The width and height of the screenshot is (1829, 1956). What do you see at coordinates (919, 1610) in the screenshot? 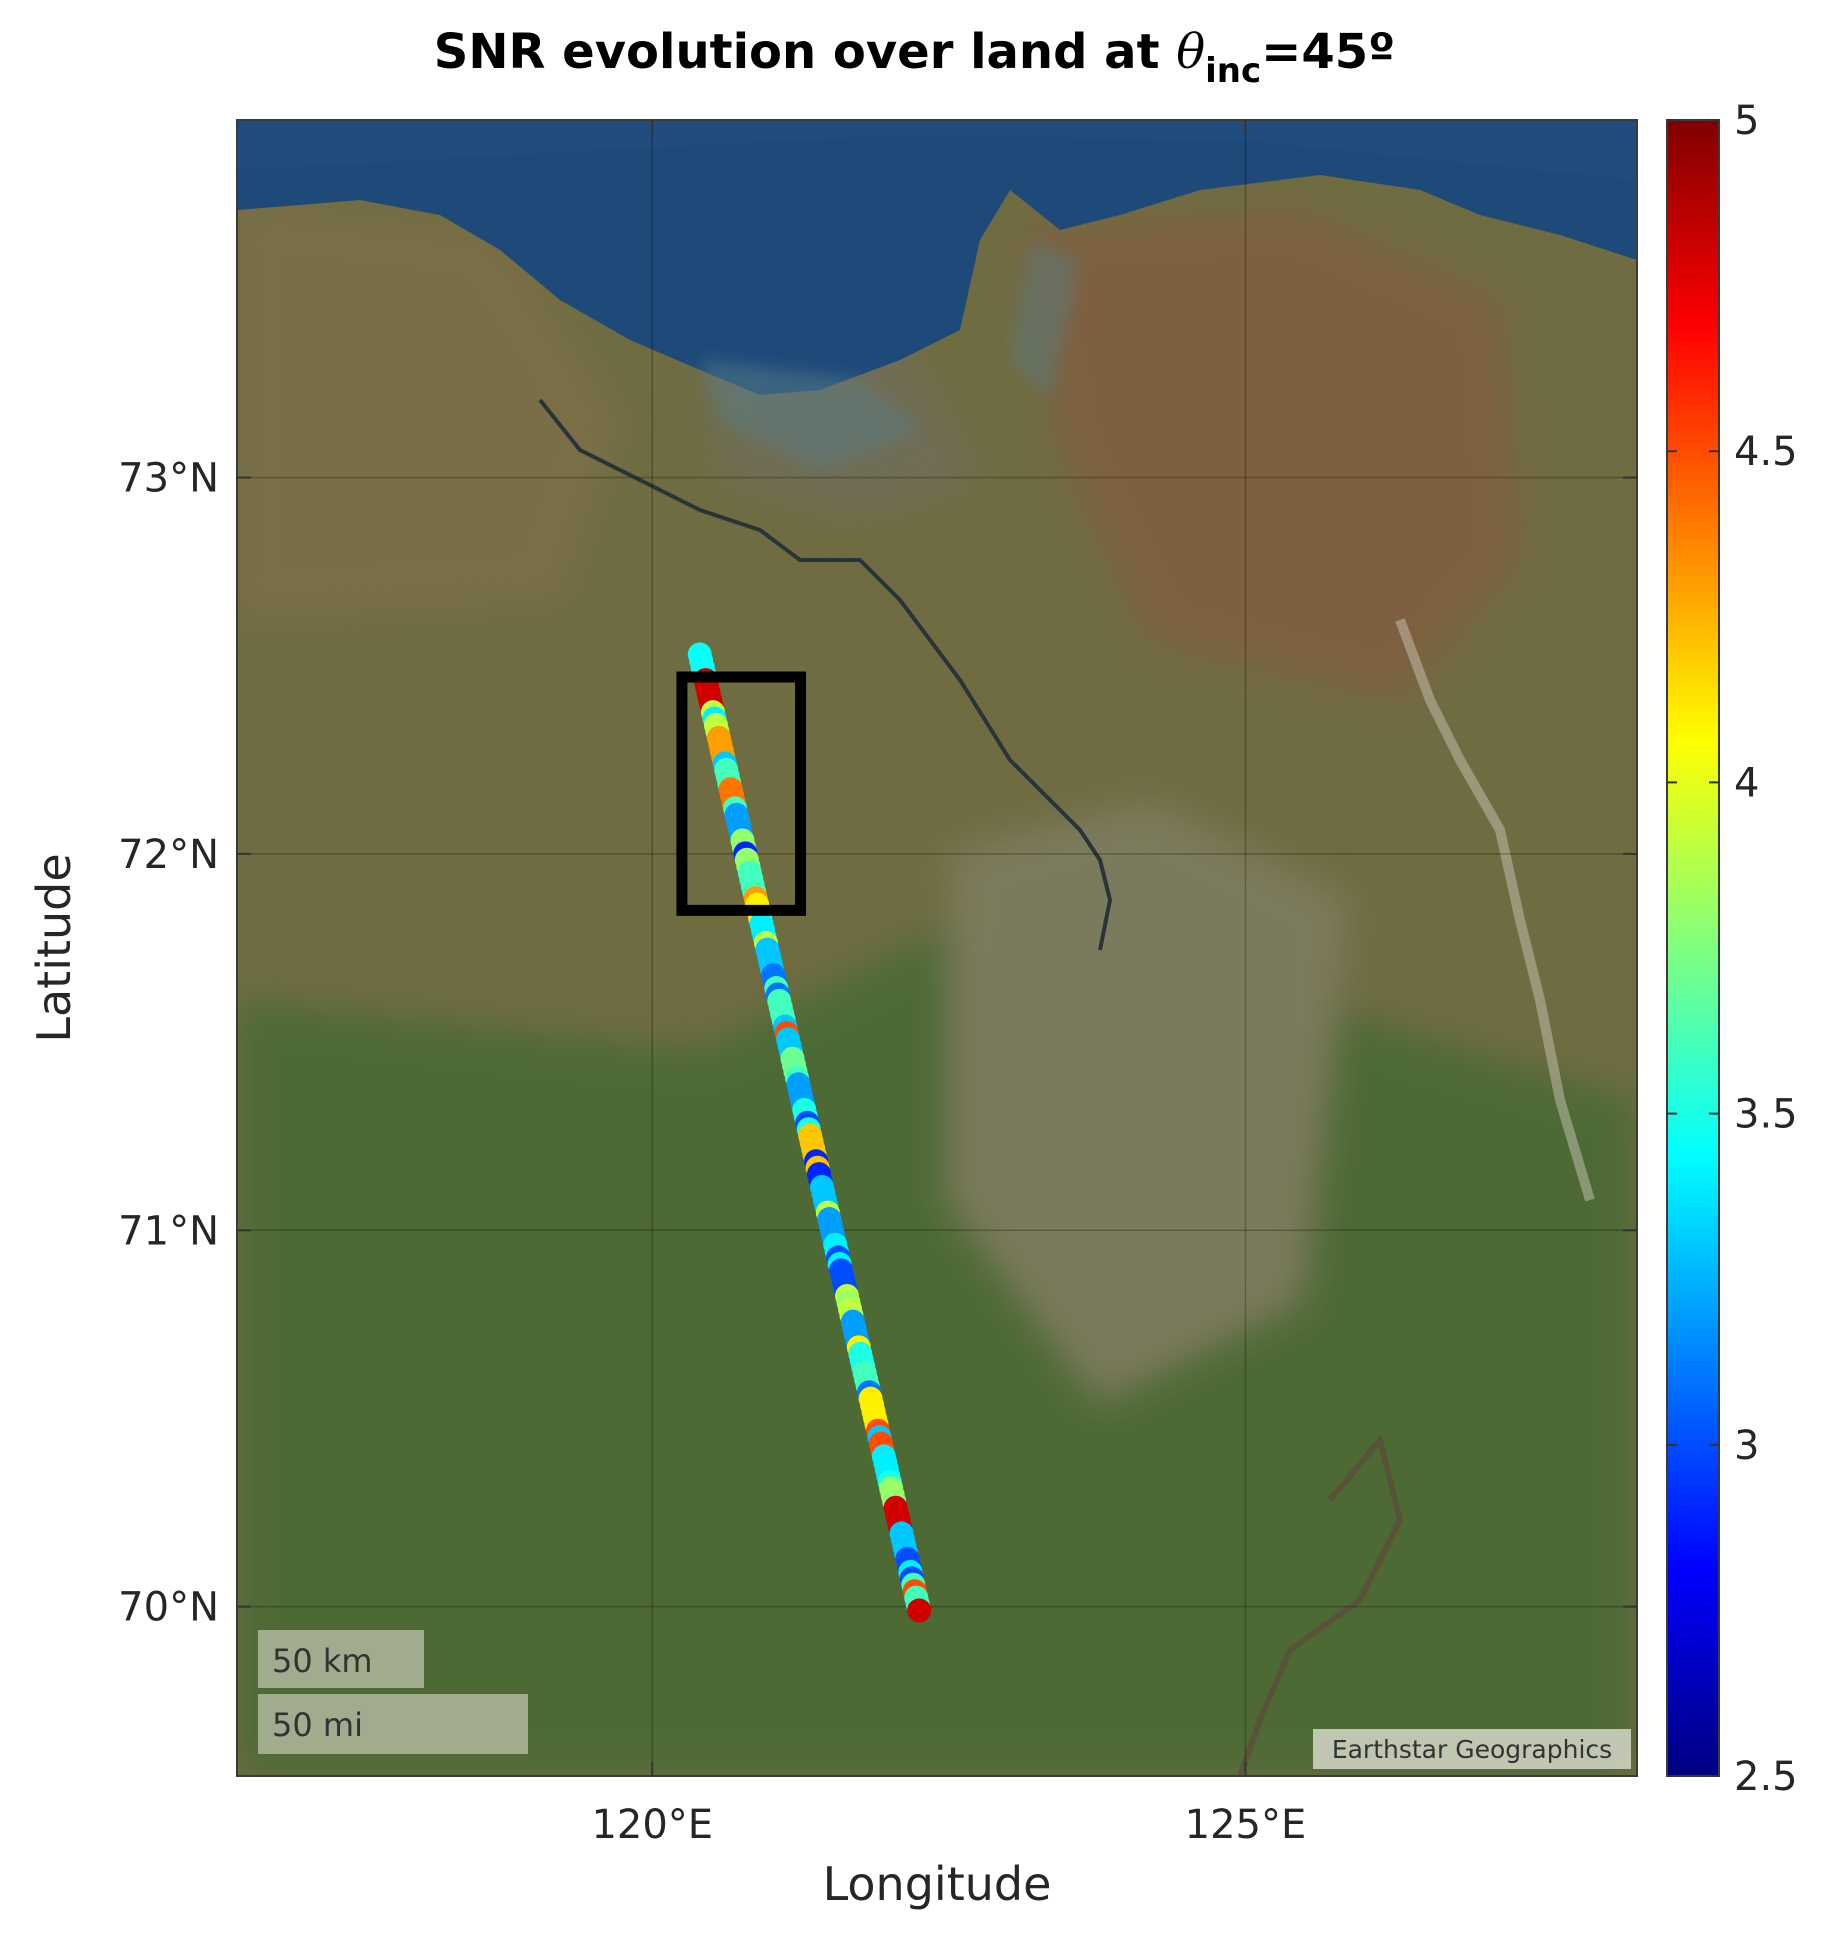
I see `track-point` at bounding box center [919, 1610].